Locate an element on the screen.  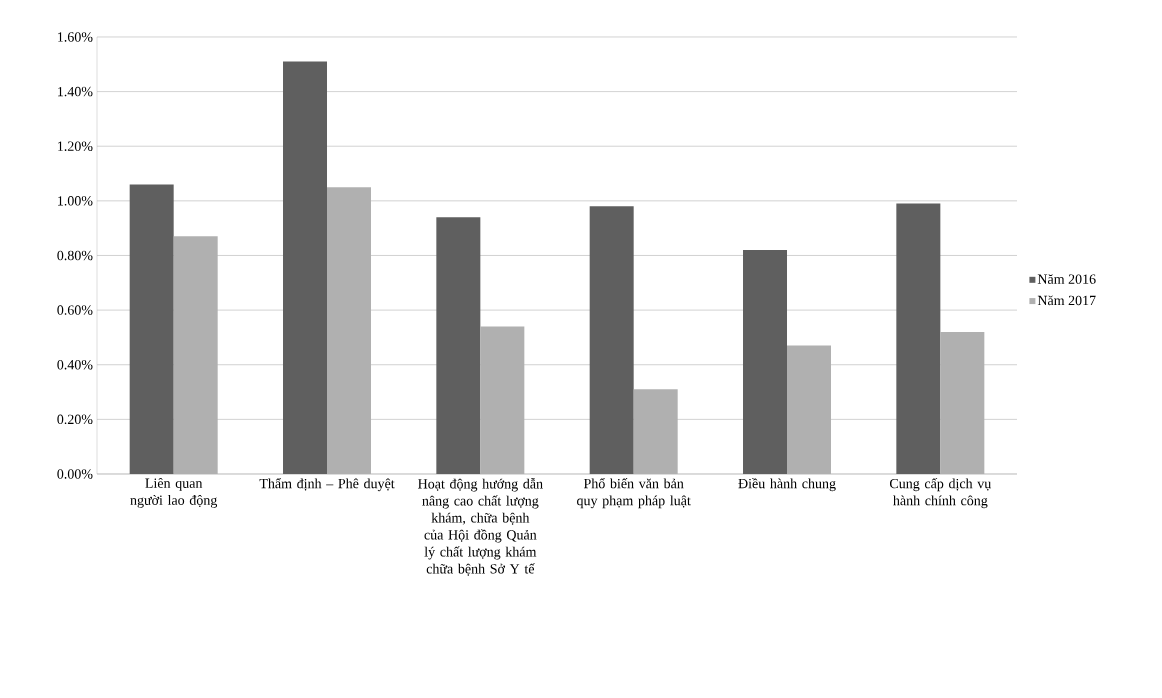
legend-label: Năm 2016 is located at coordinates (1066, 279).